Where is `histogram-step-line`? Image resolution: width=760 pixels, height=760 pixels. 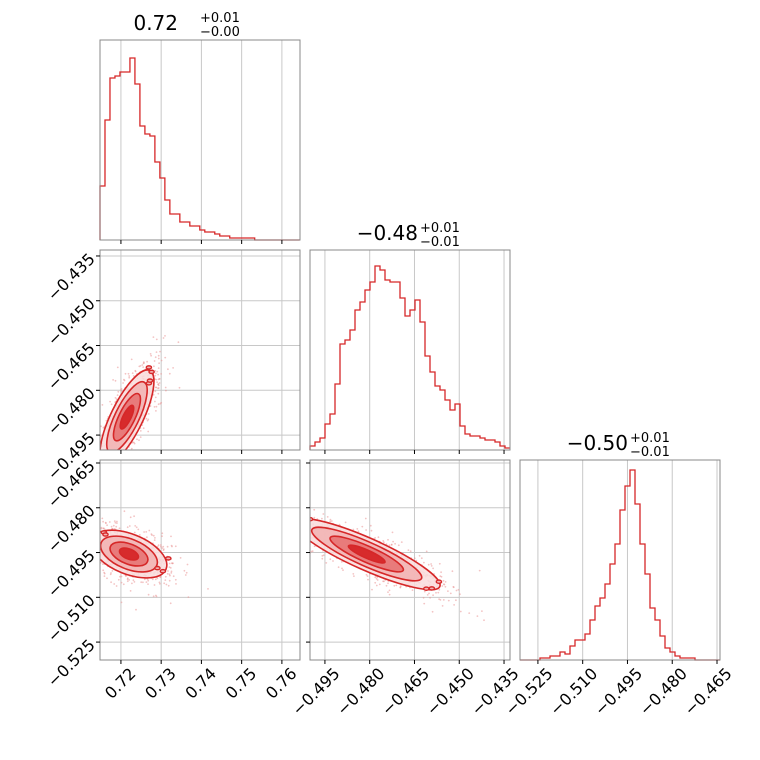 histogram-step-line is located at coordinates (199, 149).